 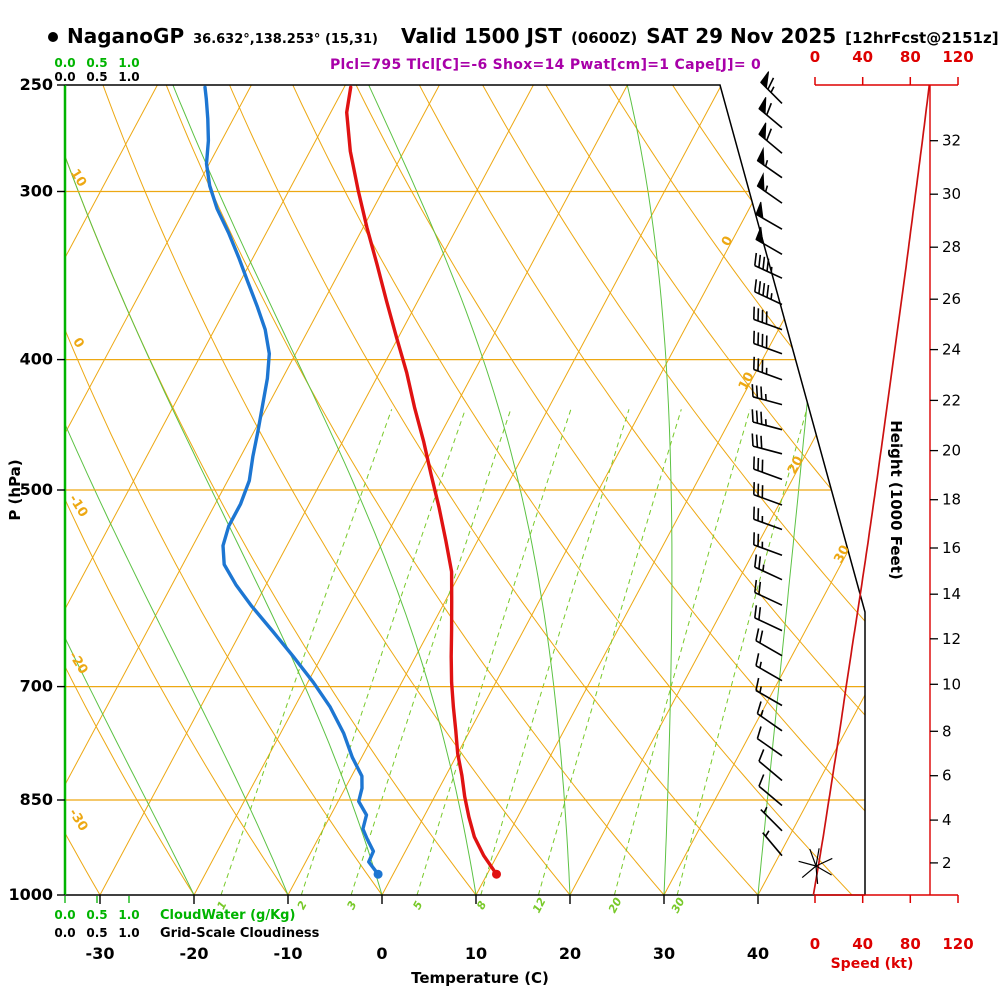 What do you see at coordinates (604, 38) in the screenshot?
I see `valid-utc: (0600Z)` at bounding box center [604, 38].